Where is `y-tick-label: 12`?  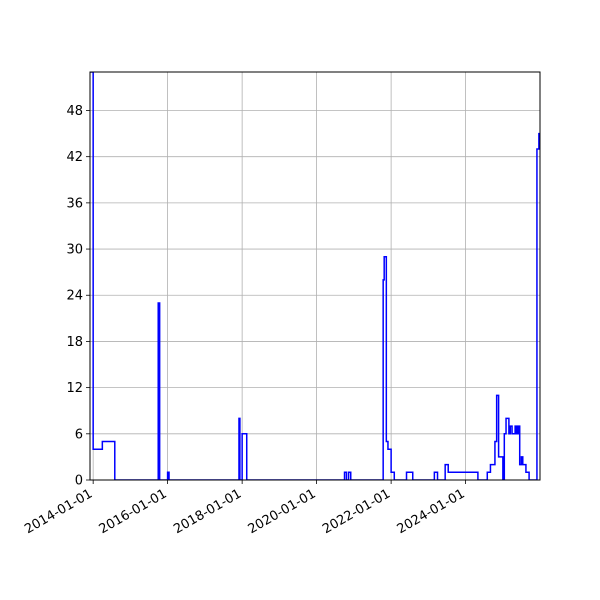 y-tick-label: 12 is located at coordinates (74, 388).